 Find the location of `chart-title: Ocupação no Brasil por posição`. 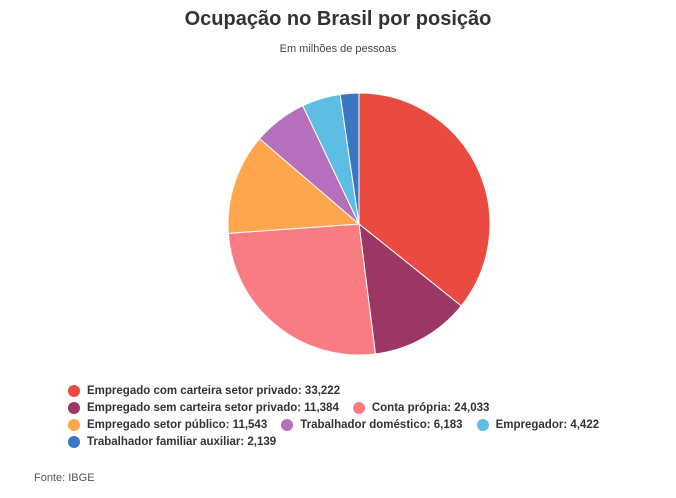

chart-title: Ocupação no Brasil por posição is located at coordinates (338, 19).